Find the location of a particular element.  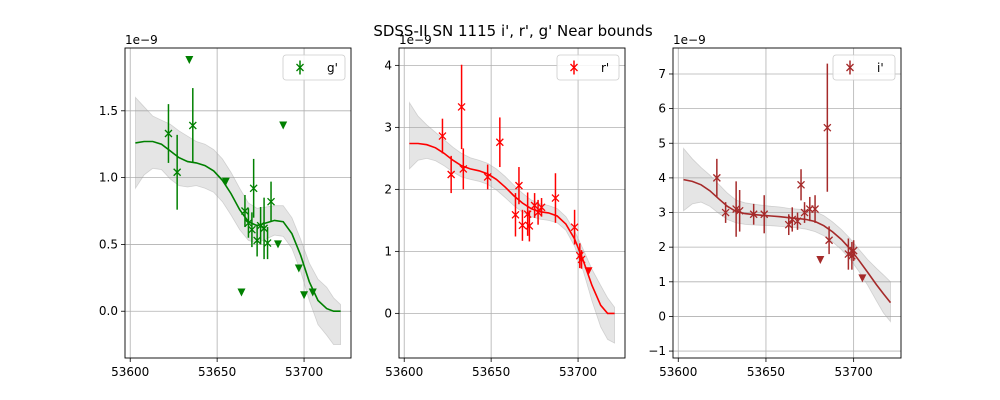

legend-label: r' is located at coordinates (605, 68).